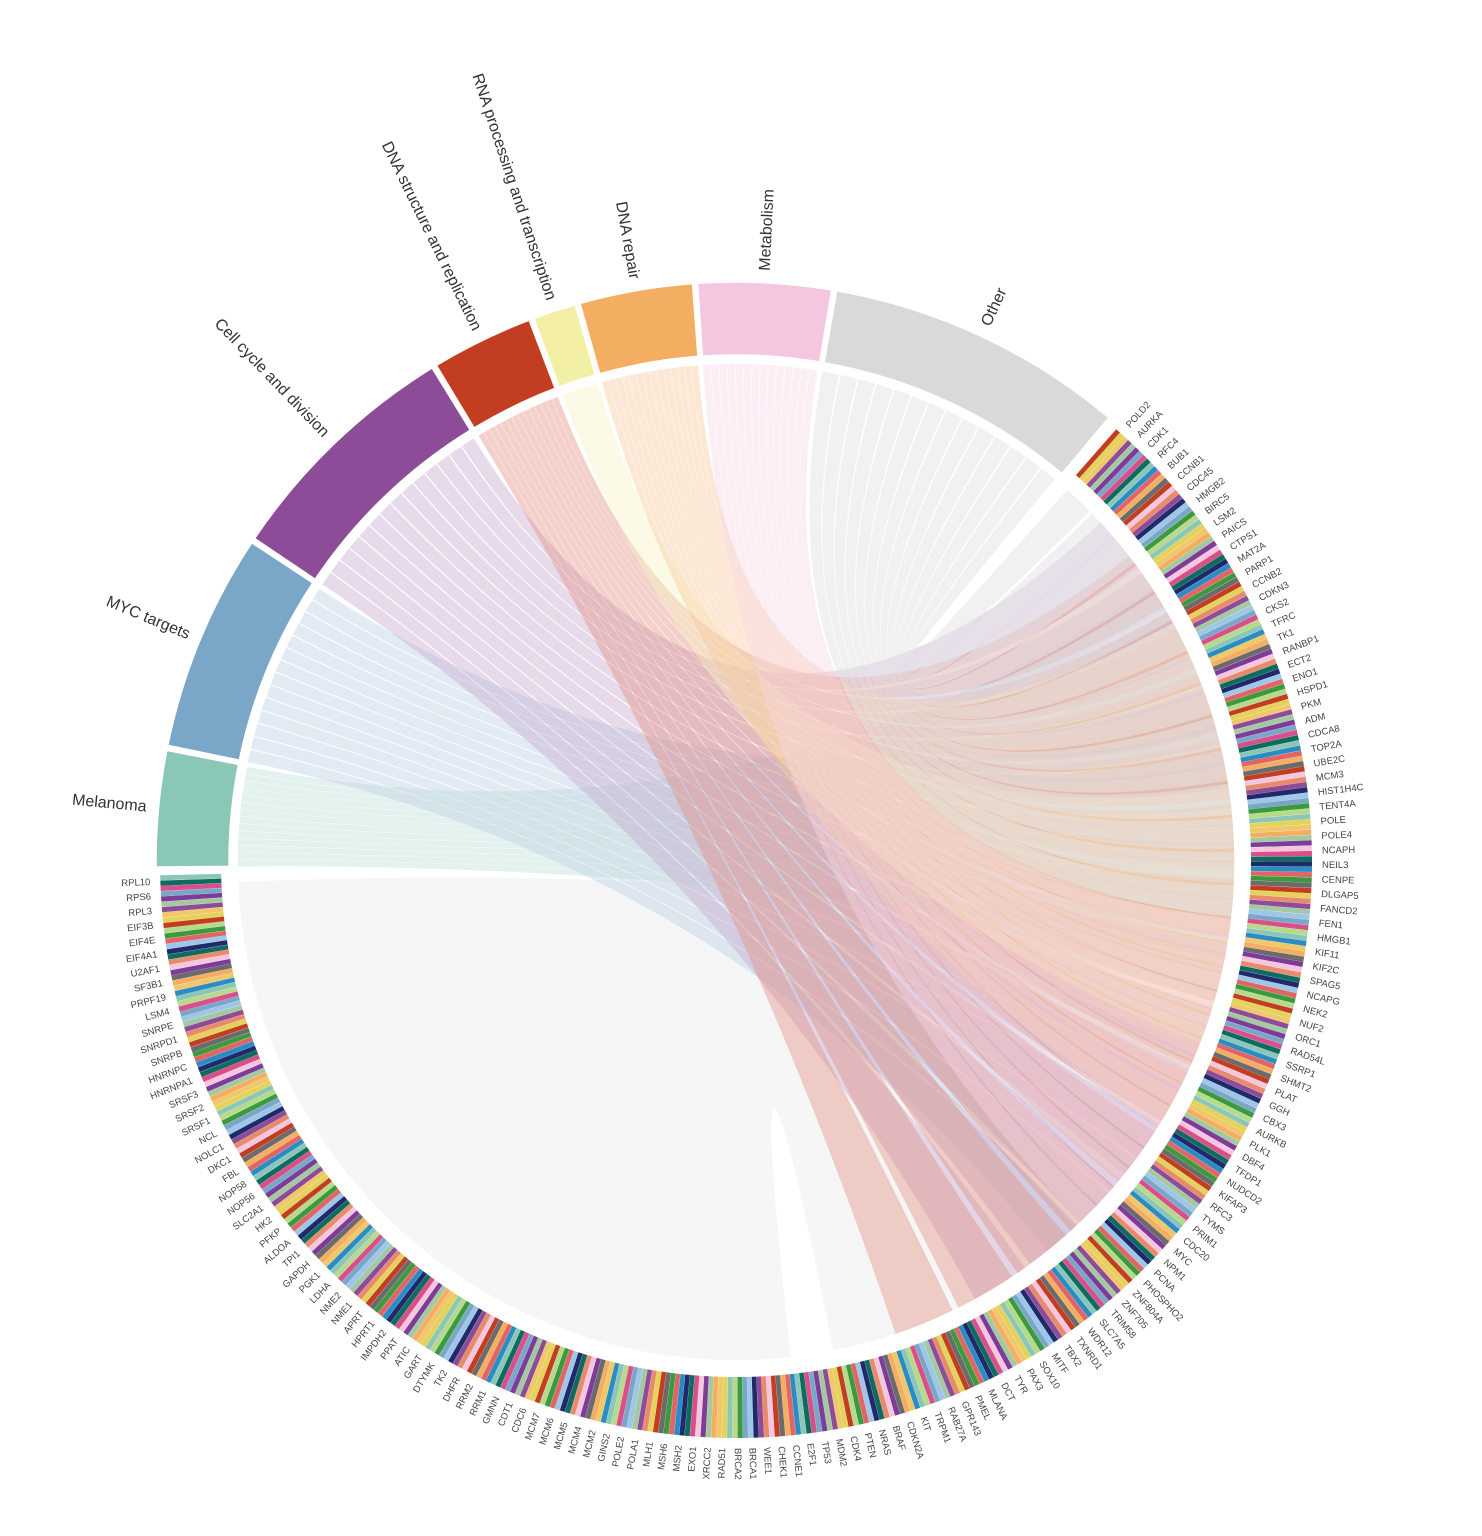  Describe the element at coordinates (142, 942) in the screenshot. I see `gene-label: EIF4E` at that location.